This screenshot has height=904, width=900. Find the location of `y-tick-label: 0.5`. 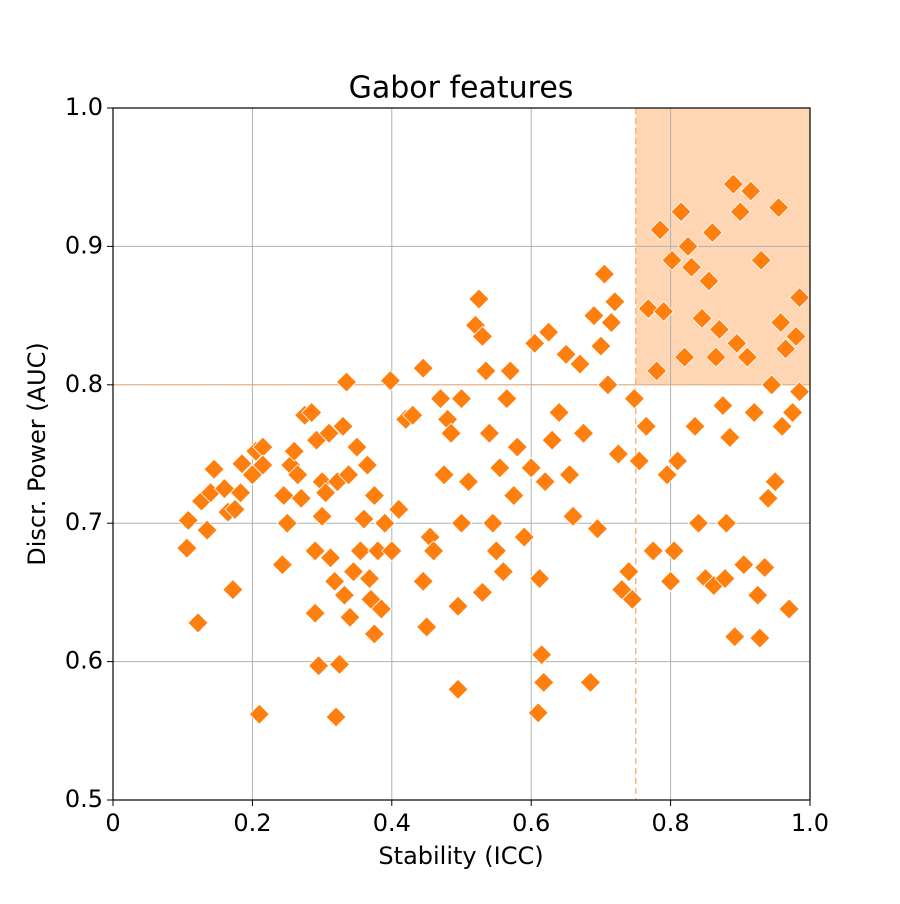

y-tick-label: 0.5 is located at coordinates (84, 799).